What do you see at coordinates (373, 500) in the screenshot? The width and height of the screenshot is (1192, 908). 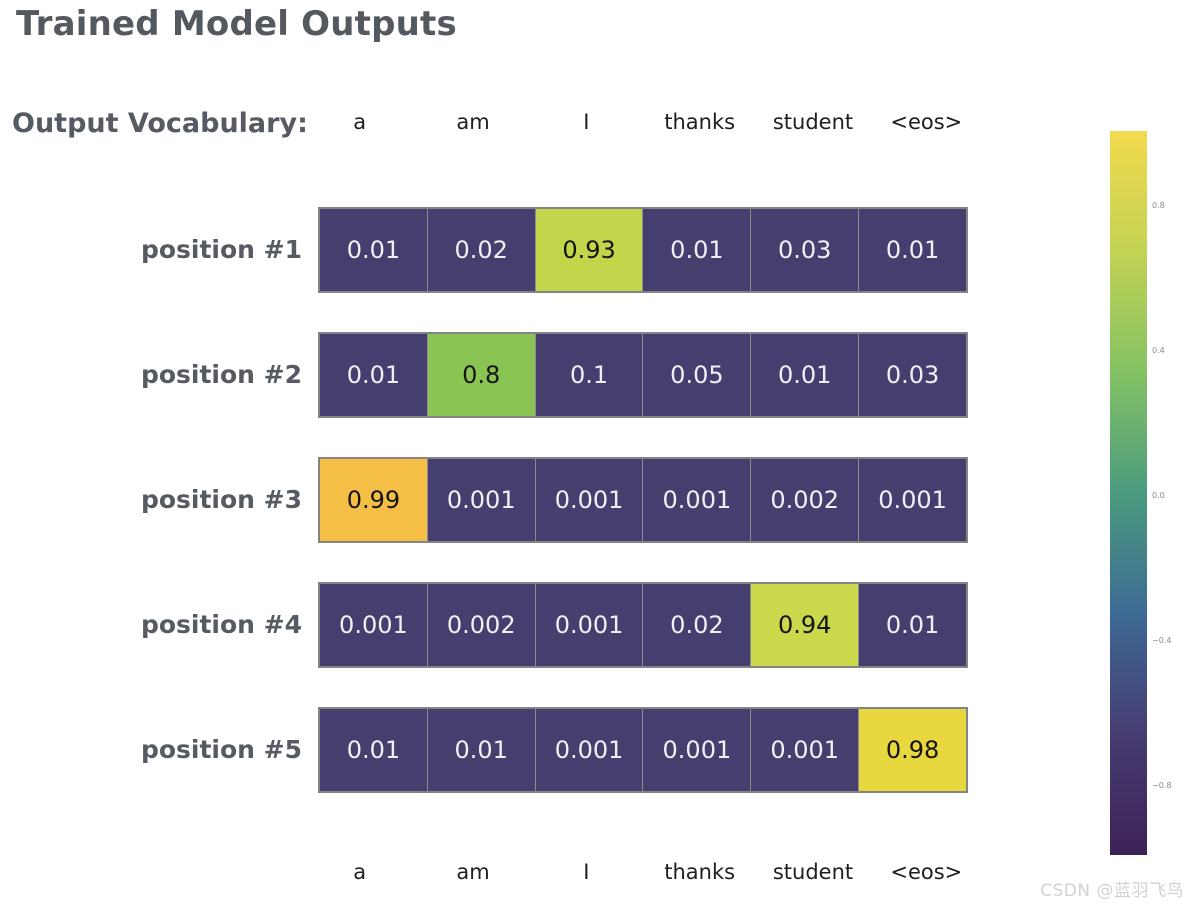 I see `heatmap-cell-highlight: 0.99` at bounding box center [373, 500].